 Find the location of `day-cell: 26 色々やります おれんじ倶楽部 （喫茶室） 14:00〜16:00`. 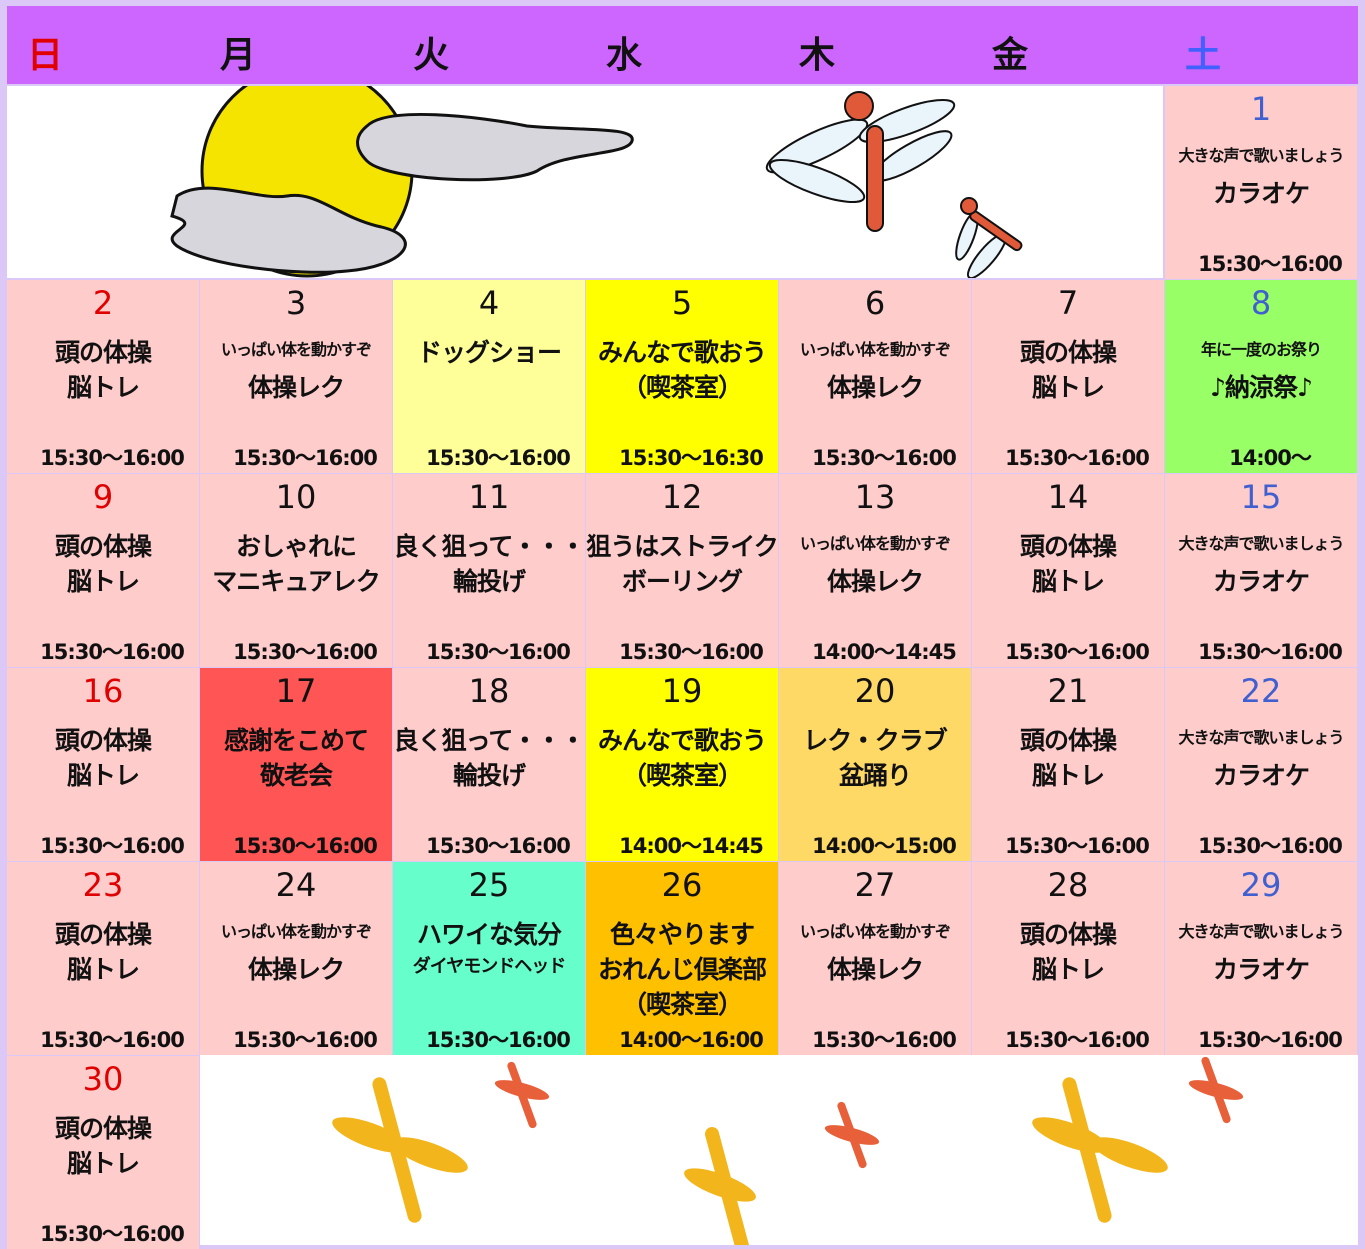

day-cell: 26 色々やります おれんじ倶楽部 （喫茶室） 14:00〜16:00 is located at coordinates (682, 958).